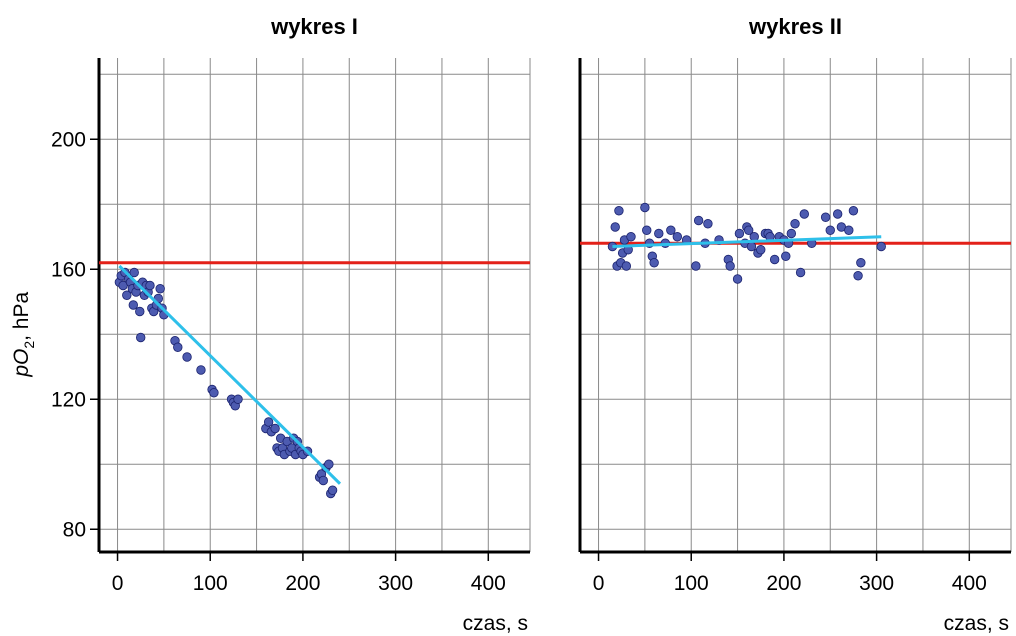 This screenshot has width=1016, height=636. What do you see at coordinates (68, 399) in the screenshot?
I see `y-tick-label: 120` at bounding box center [68, 399].